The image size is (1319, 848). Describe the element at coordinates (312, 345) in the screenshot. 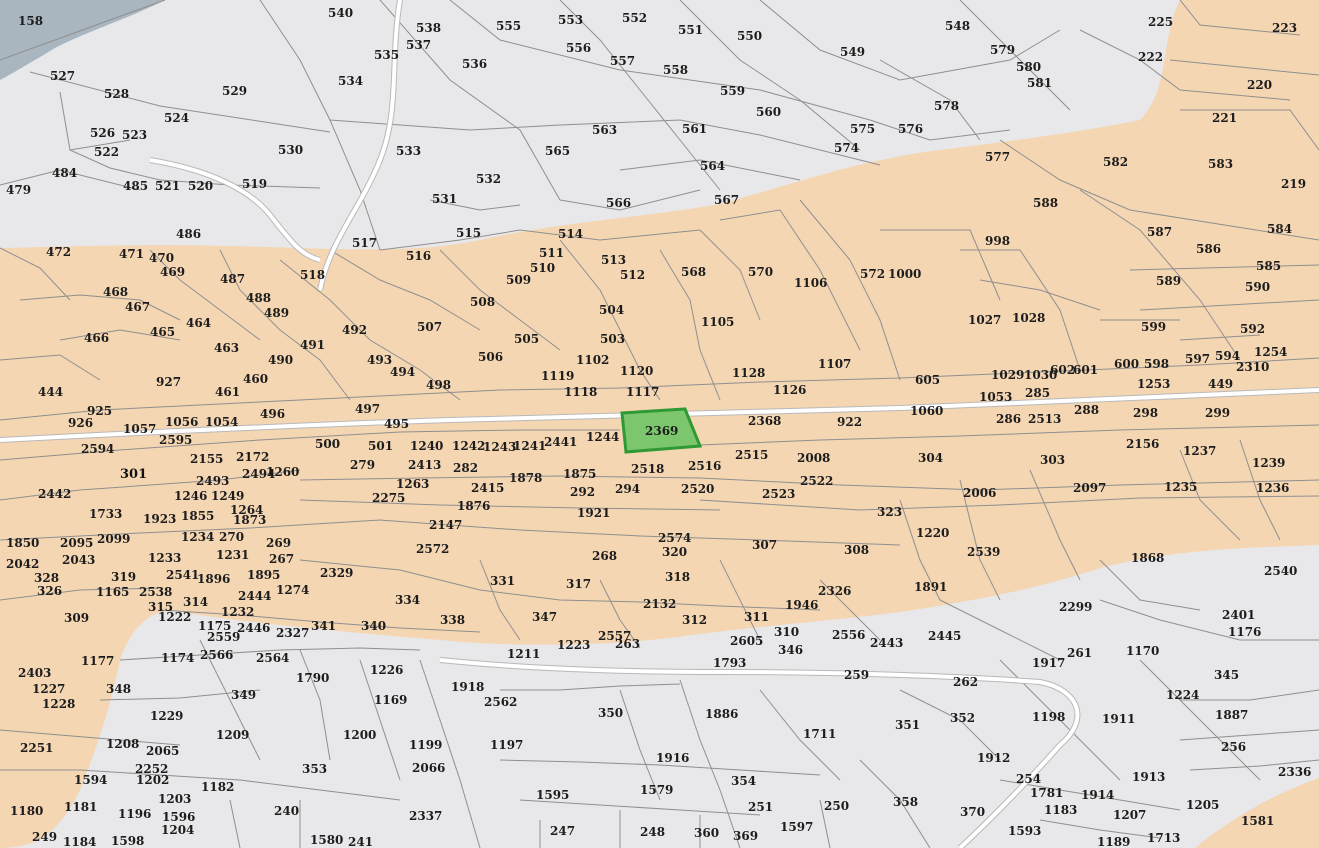

I see `parcel-label: 491` at that location.